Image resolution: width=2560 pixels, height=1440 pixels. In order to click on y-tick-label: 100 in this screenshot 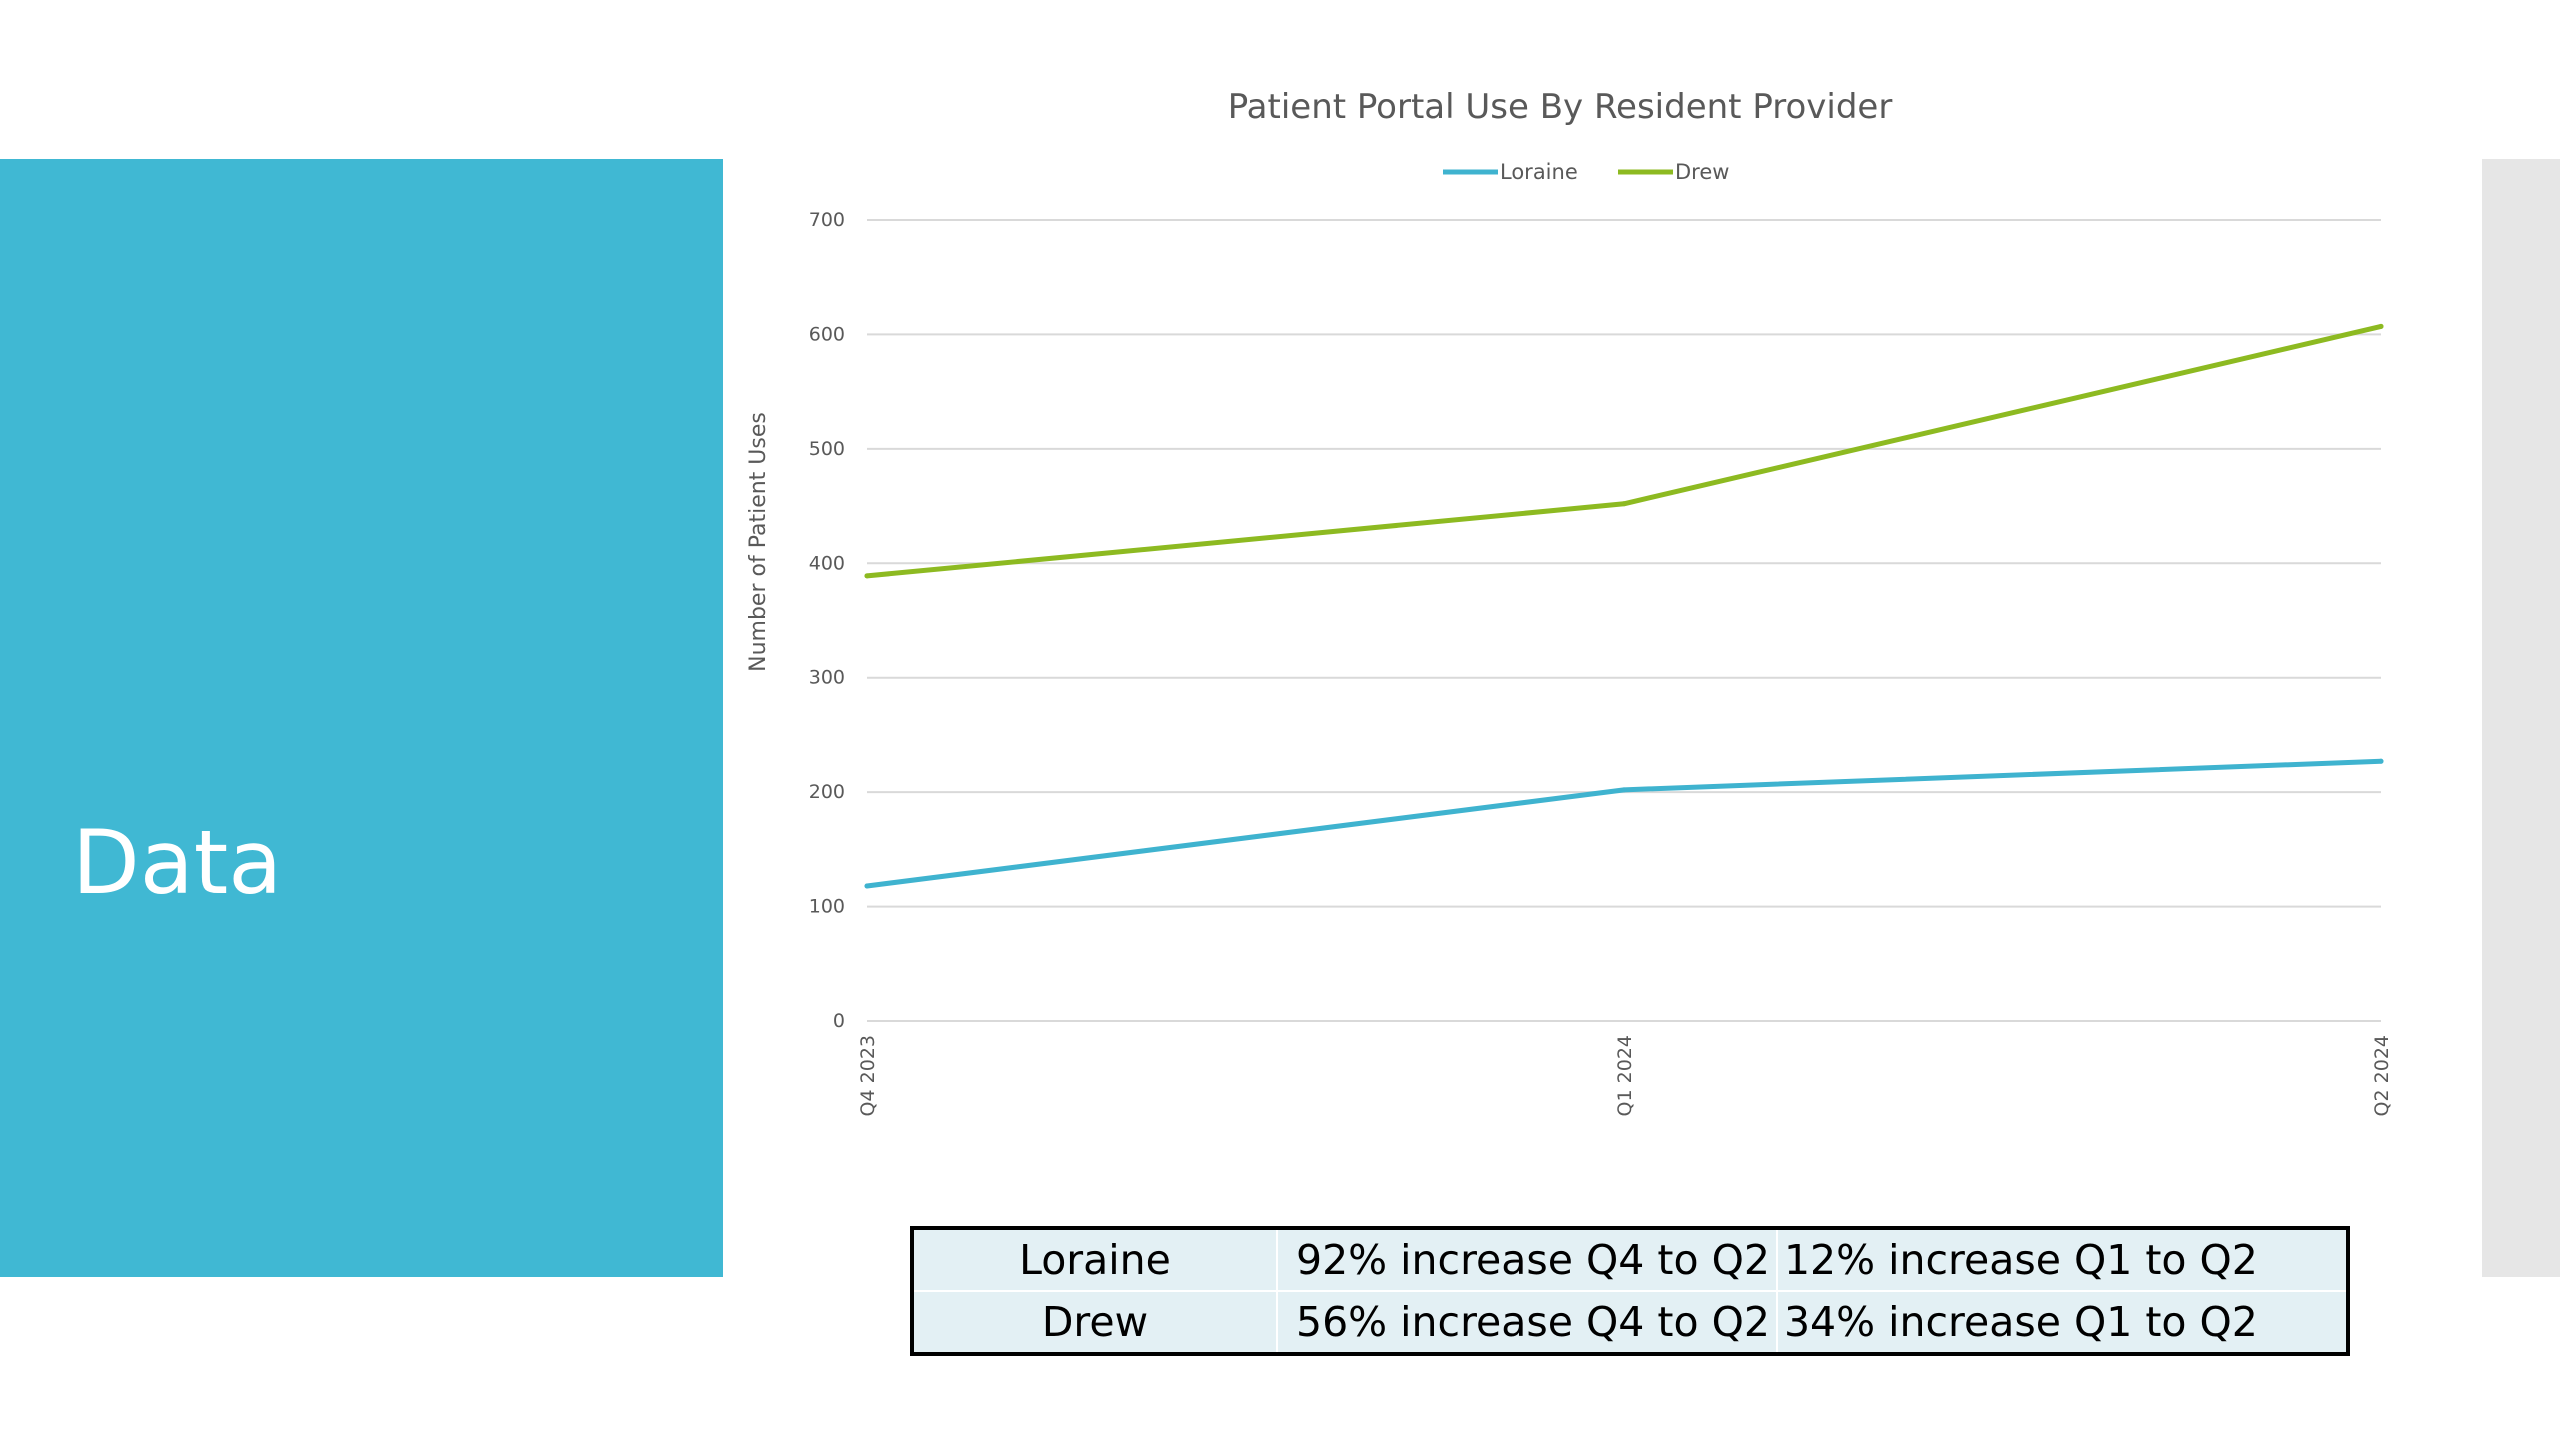, I will do `click(827, 907)`.